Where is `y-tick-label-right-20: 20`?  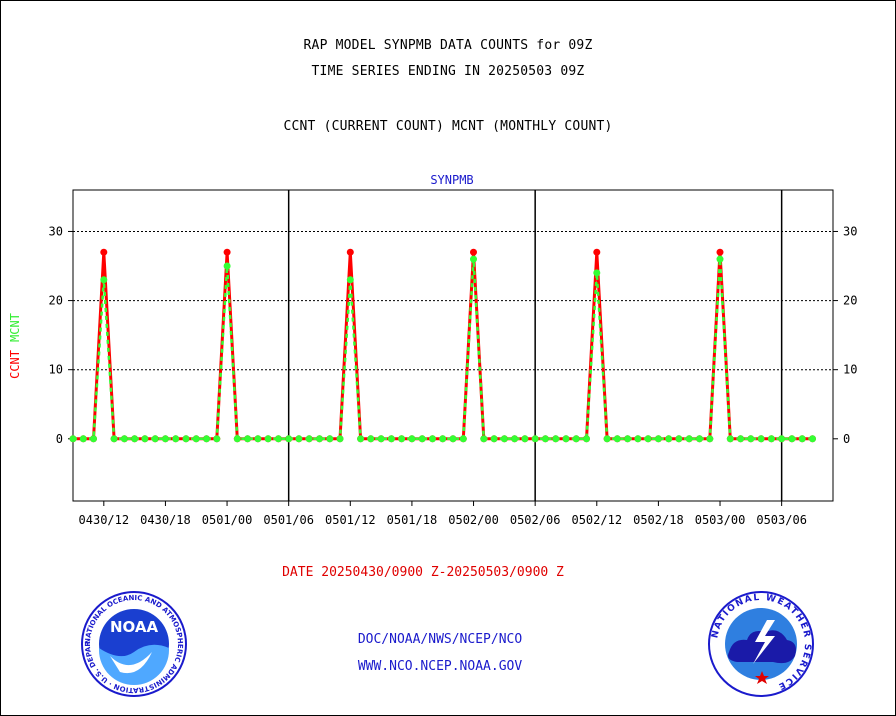 y-tick-label-right-20: 20 is located at coordinates (850, 301).